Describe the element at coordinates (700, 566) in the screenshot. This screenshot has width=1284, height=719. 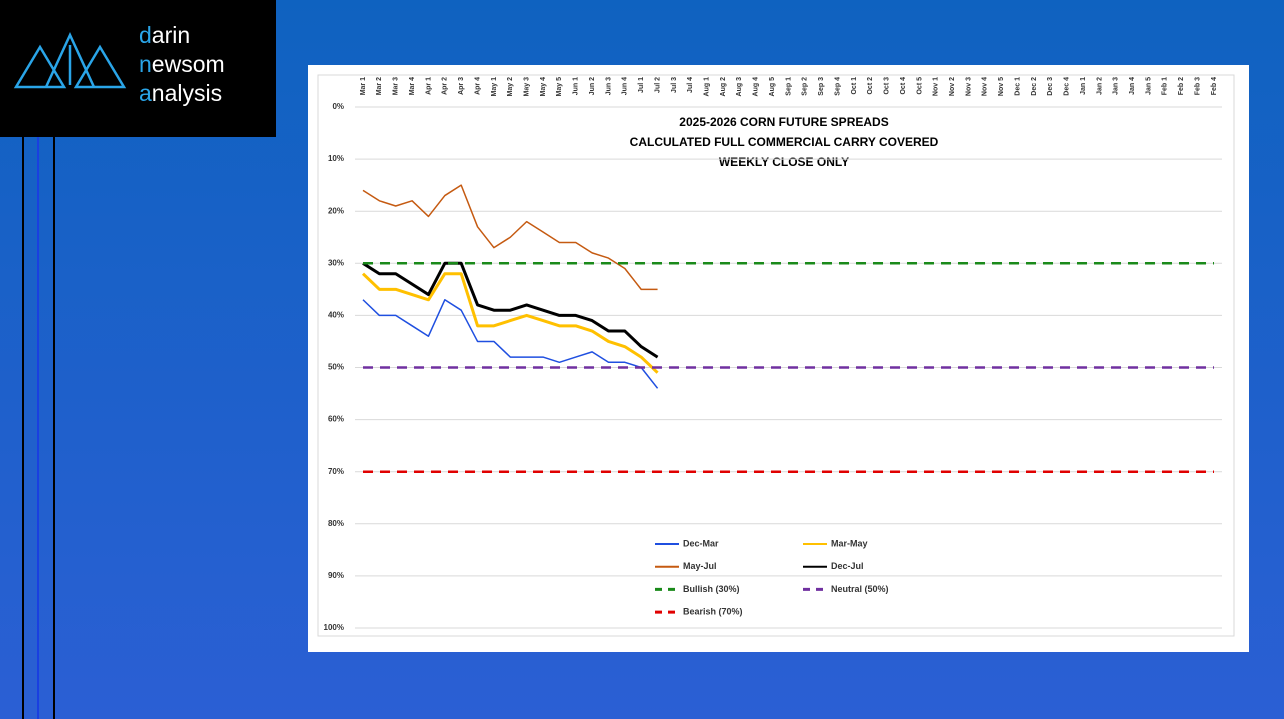
I see `legend-label: May-Jul` at that location.